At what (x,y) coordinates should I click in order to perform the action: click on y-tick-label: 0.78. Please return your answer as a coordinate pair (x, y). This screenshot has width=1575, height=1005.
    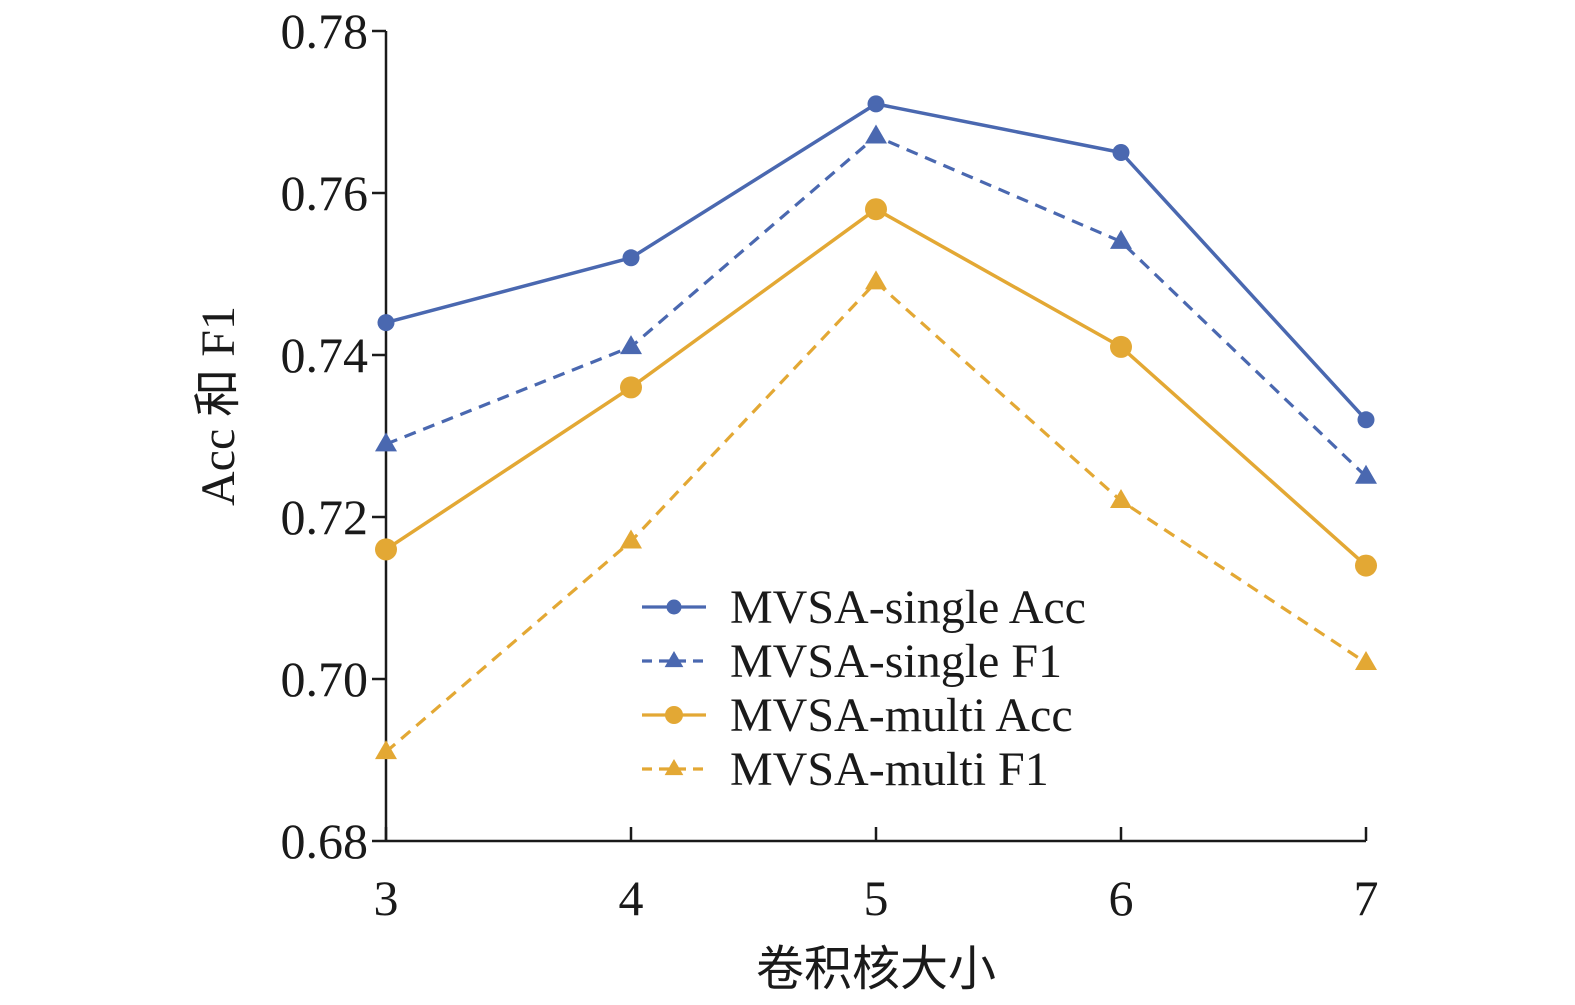
    Looking at the image, I should click on (325, 31).